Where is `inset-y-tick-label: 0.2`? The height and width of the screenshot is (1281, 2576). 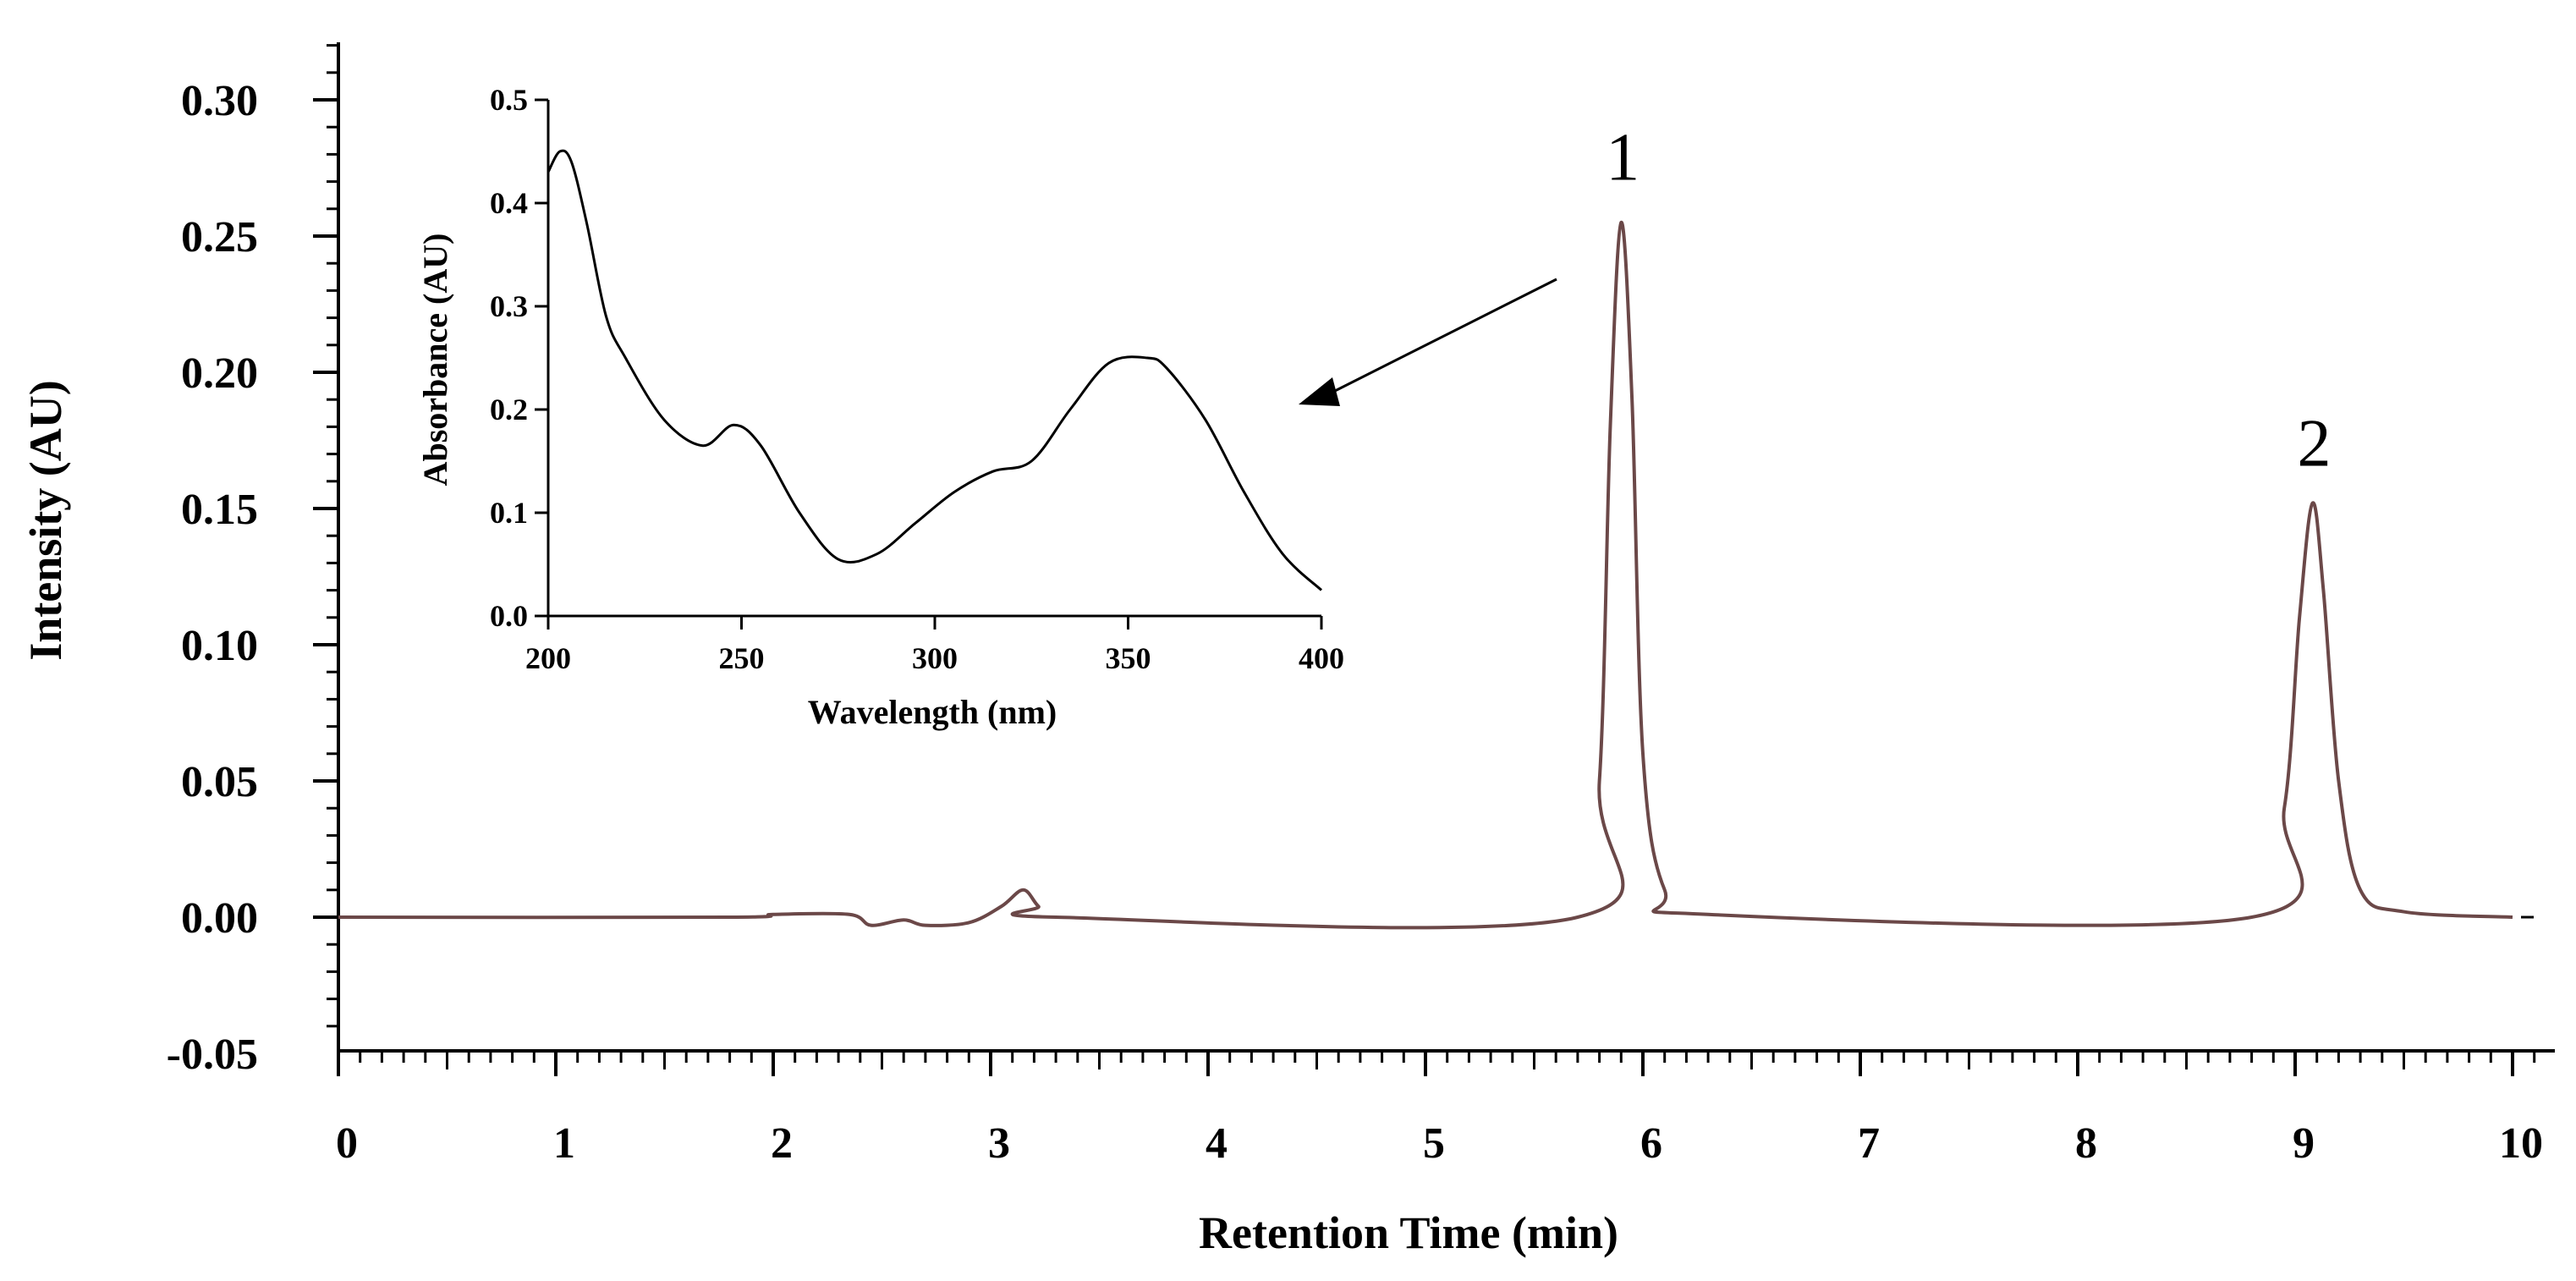 inset-y-tick-label: 0.2 is located at coordinates (509, 409).